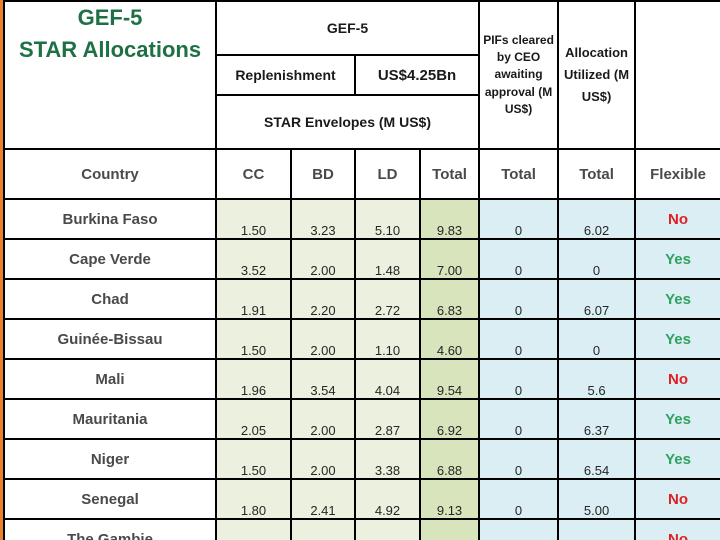 The height and width of the screenshot is (540, 720). Describe the element at coordinates (110, 499) in the screenshot. I see `country-cell: Senegal` at that location.